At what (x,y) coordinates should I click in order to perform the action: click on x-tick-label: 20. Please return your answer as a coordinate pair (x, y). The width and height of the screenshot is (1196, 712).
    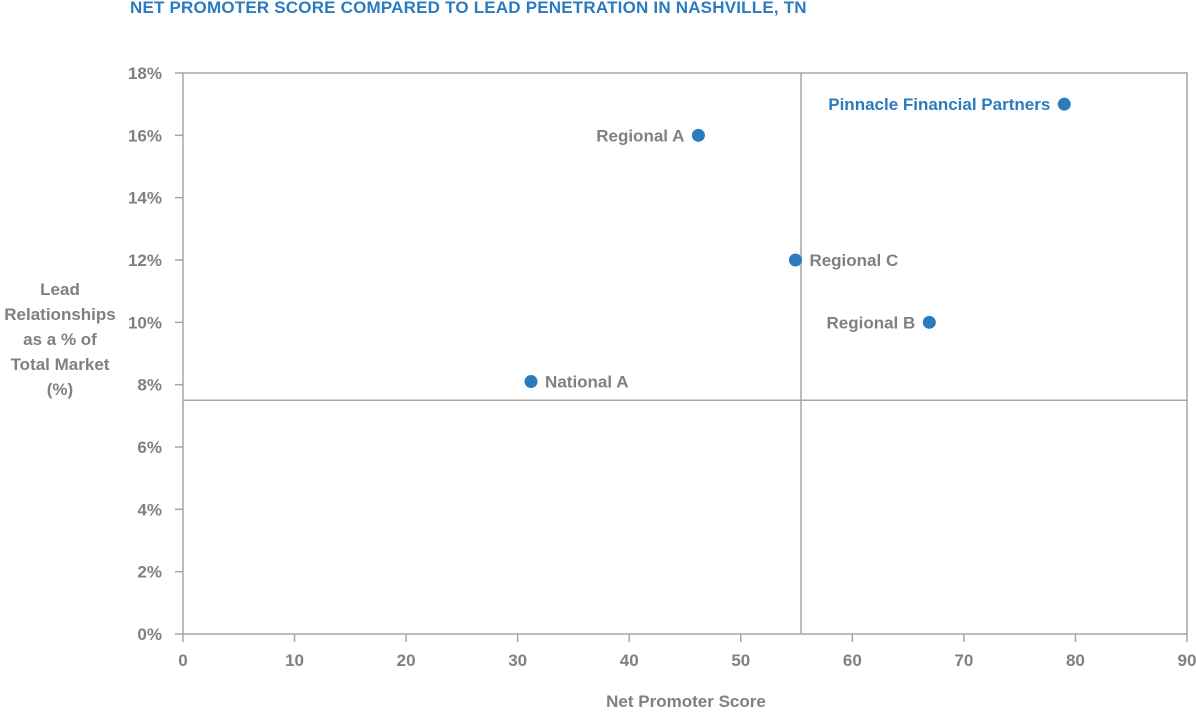
    Looking at the image, I should click on (406, 660).